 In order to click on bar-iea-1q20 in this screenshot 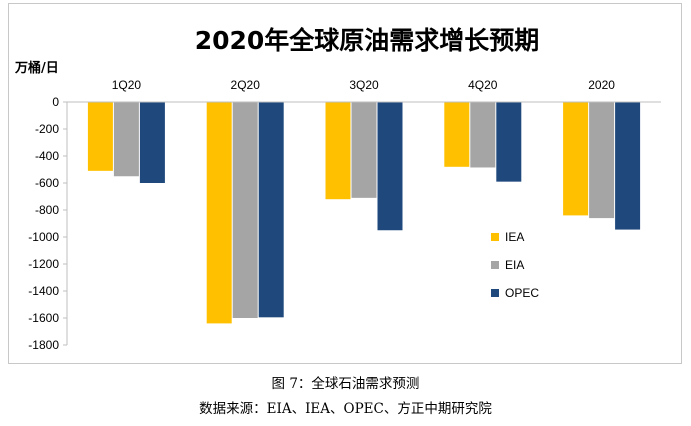, I will do `click(100, 136)`.